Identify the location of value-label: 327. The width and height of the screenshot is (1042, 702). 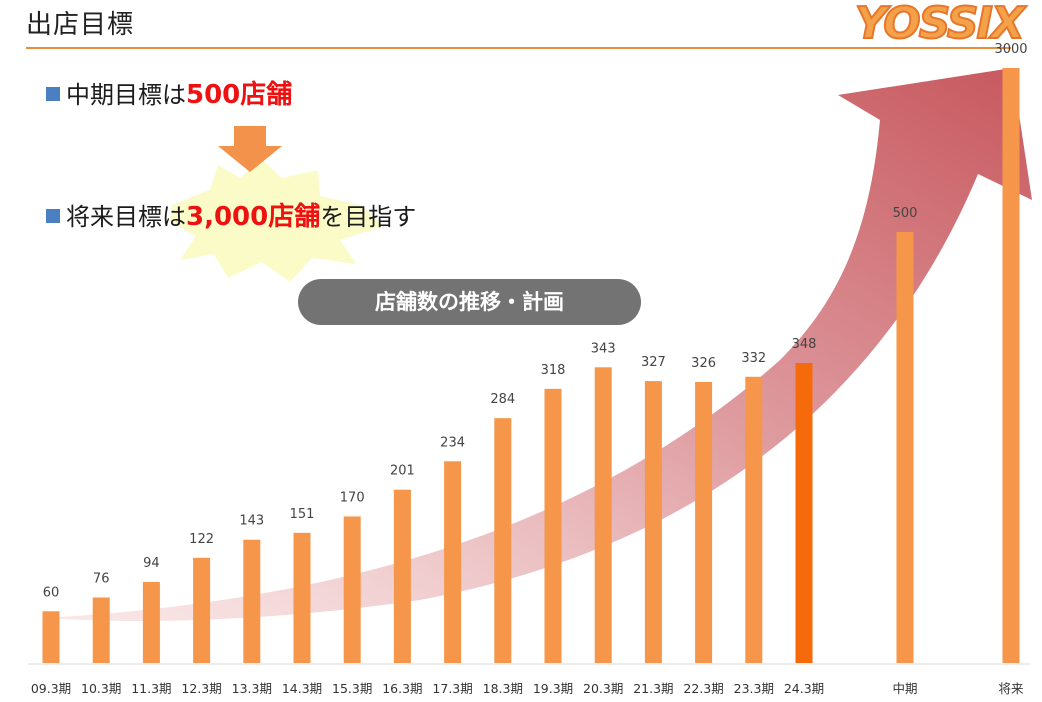
(653, 362).